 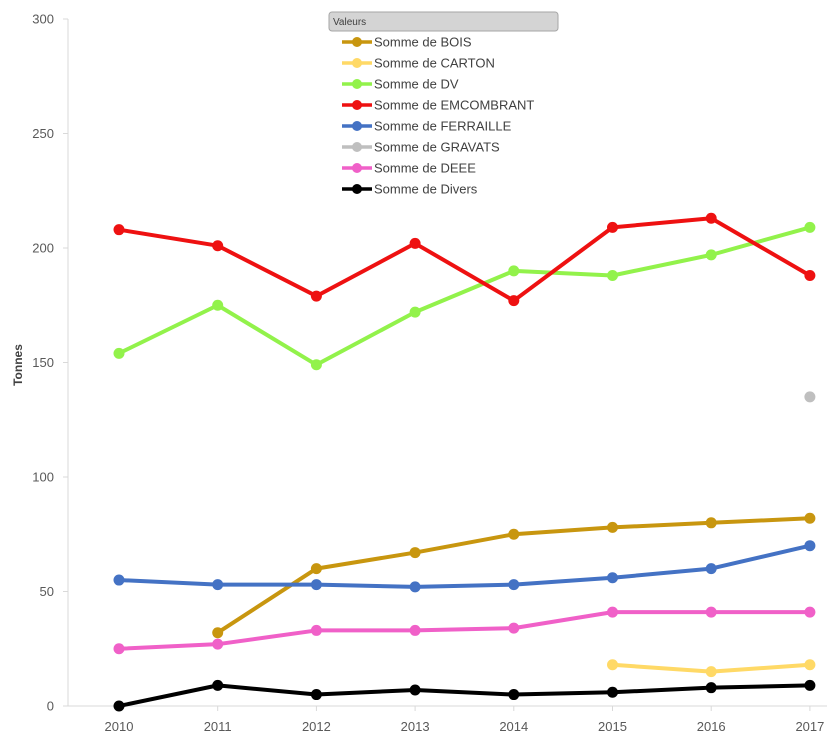 I want to click on legend-label: Somme de EMCOMBRANT, so click(x=454, y=105).